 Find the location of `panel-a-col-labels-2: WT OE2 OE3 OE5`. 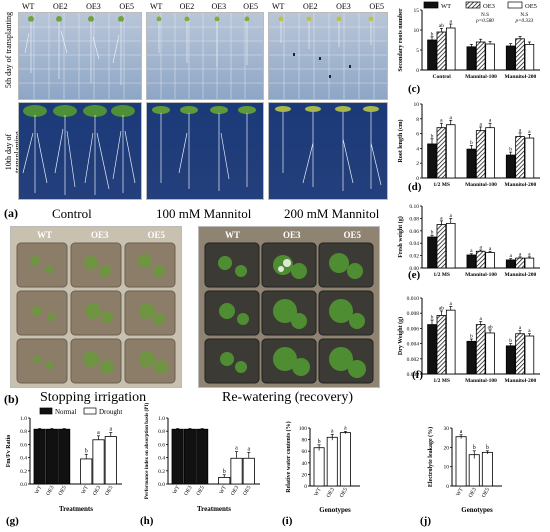

panel-a-col-labels-2: WT OE2 OE3 OE5 is located at coordinates (204, 6).